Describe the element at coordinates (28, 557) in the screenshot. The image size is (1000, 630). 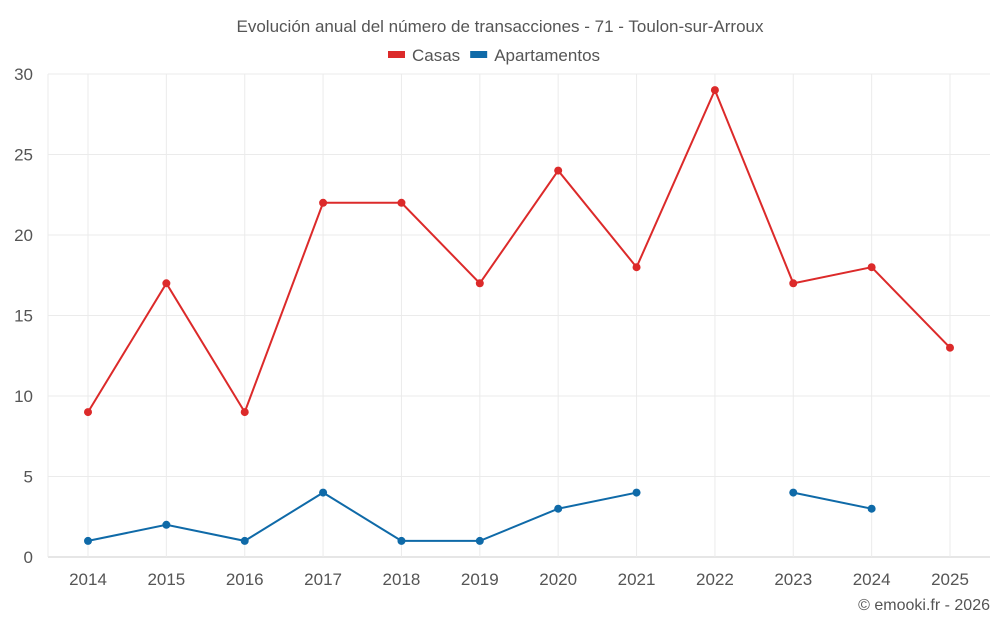
I see `y-tick-label: 0` at that location.